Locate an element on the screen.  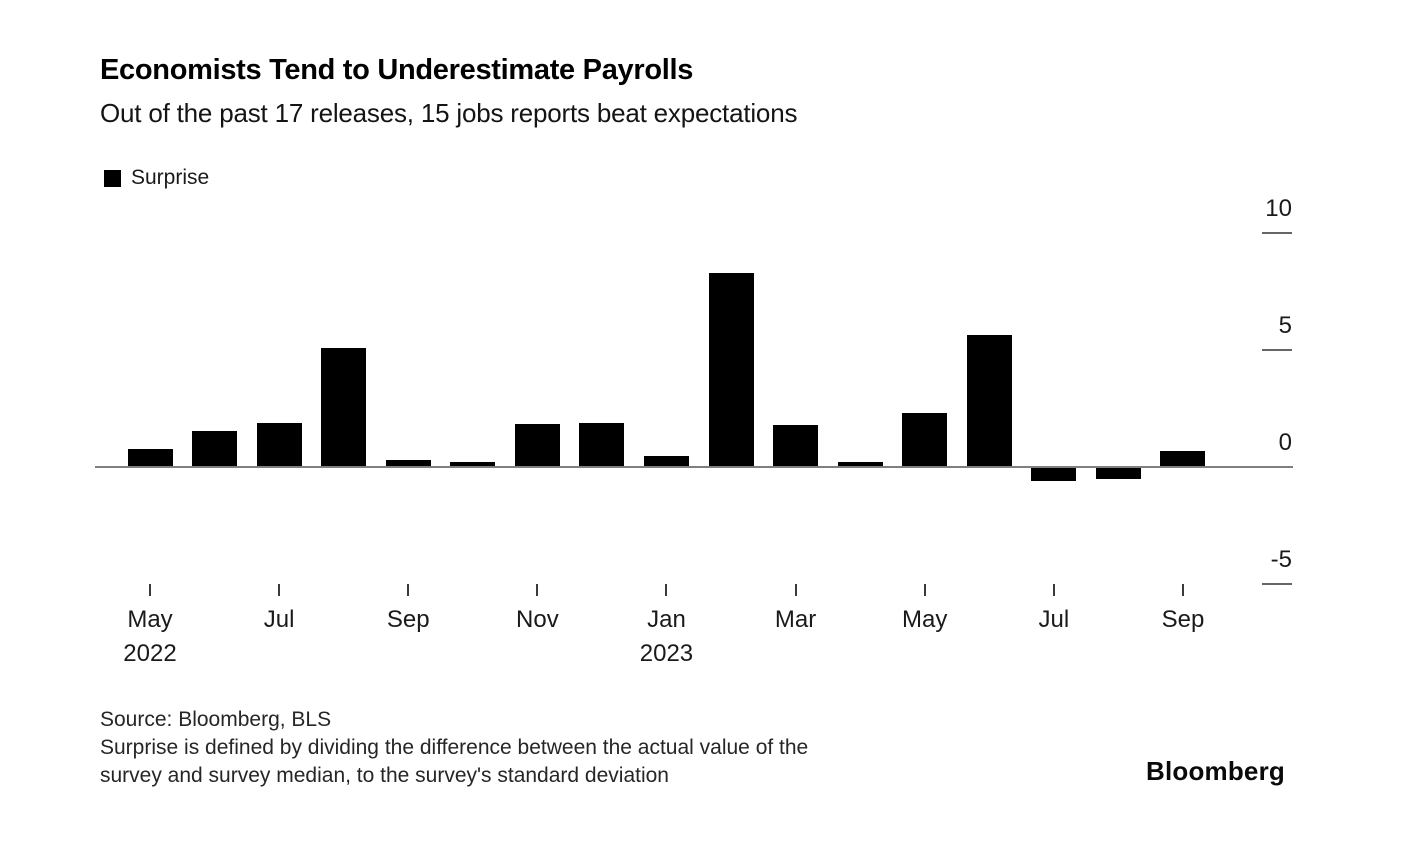
zero-axis-line is located at coordinates (694, 467).